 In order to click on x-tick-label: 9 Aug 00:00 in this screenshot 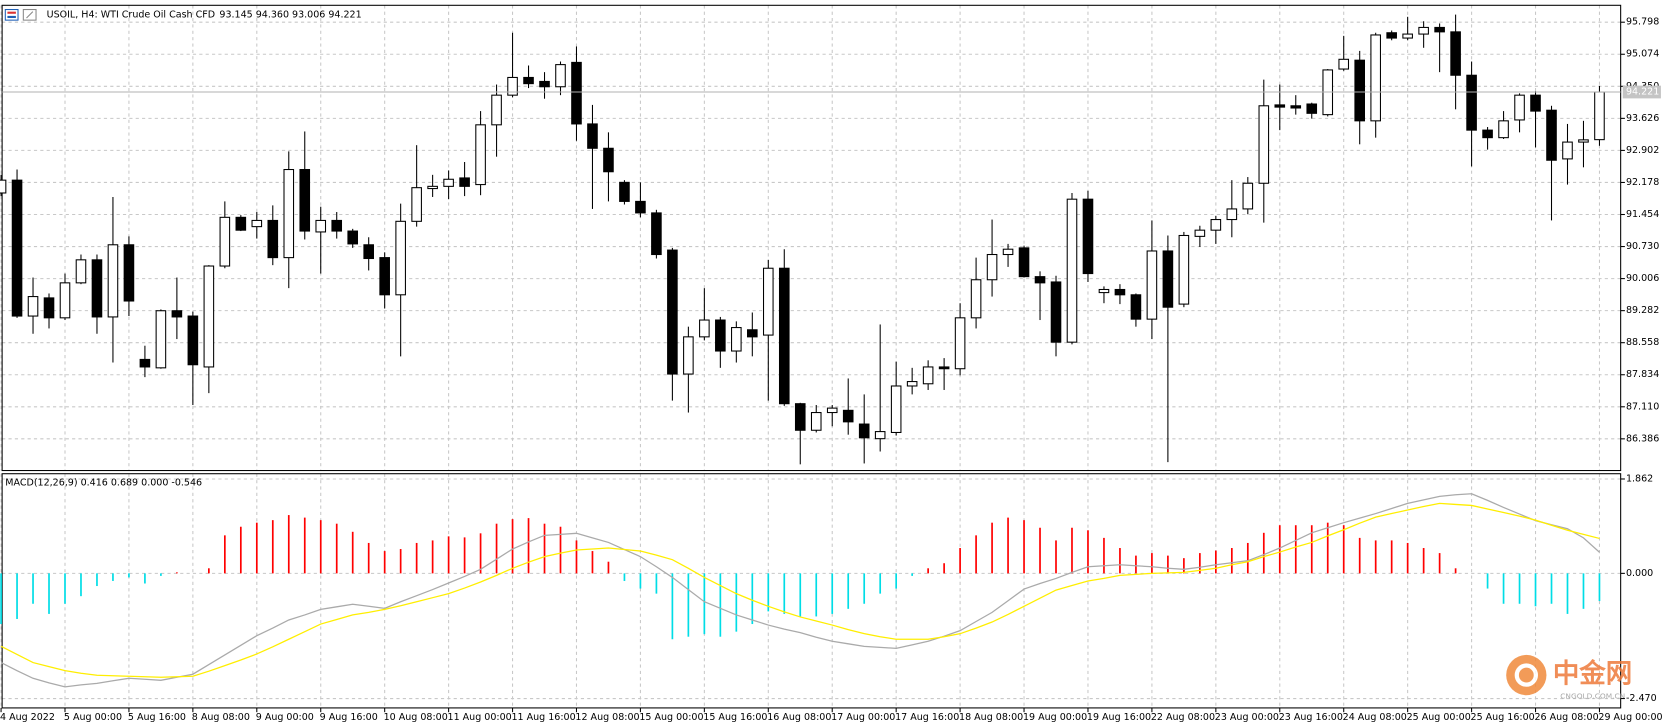, I will do `click(285, 717)`.